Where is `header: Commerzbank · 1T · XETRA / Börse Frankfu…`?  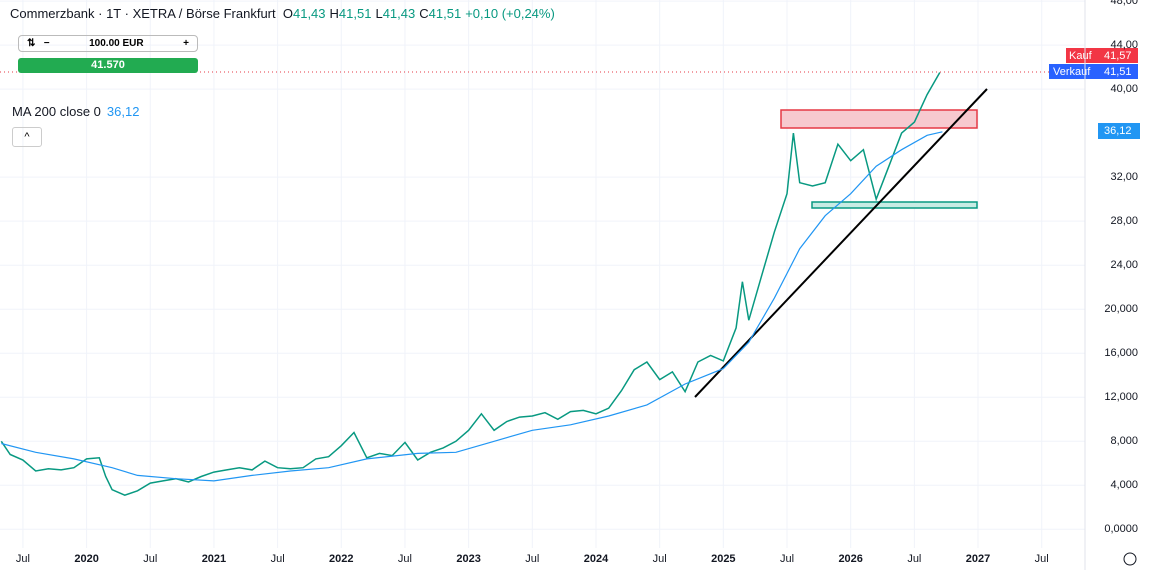 header: Commerzbank · 1T · XETRA / Börse Frankfu… is located at coordinates (282, 13).